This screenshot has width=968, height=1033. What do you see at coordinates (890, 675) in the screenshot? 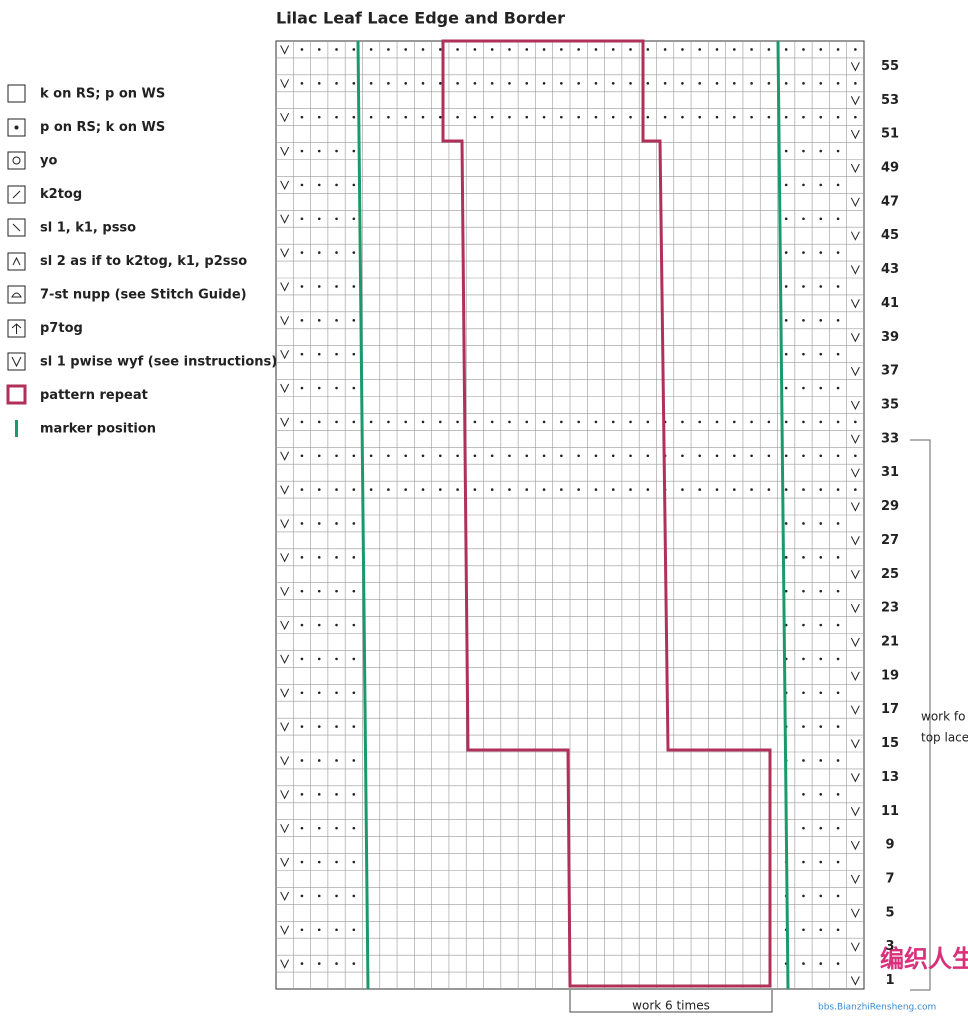
I see `row-number: 19` at bounding box center [890, 675].